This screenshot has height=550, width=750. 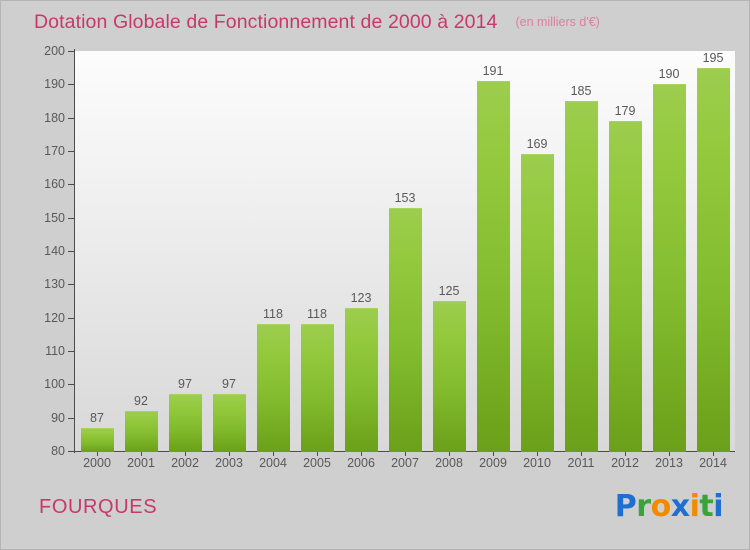 What do you see at coordinates (361, 297) in the screenshot?
I see `bar-value-label: 123` at bounding box center [361, 297].